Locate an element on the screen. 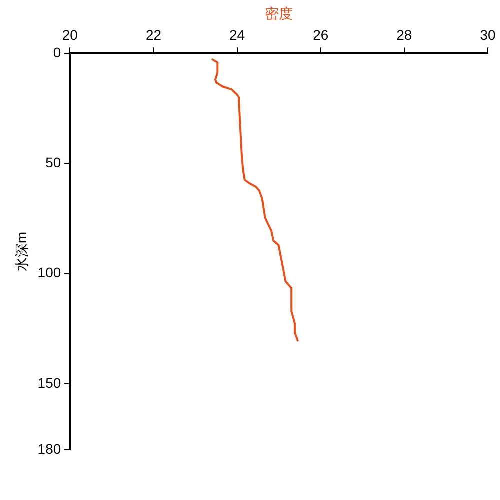 This screenshot has height=500, width=500. x-tick-label: 30 is located at coordinates (488, 35).